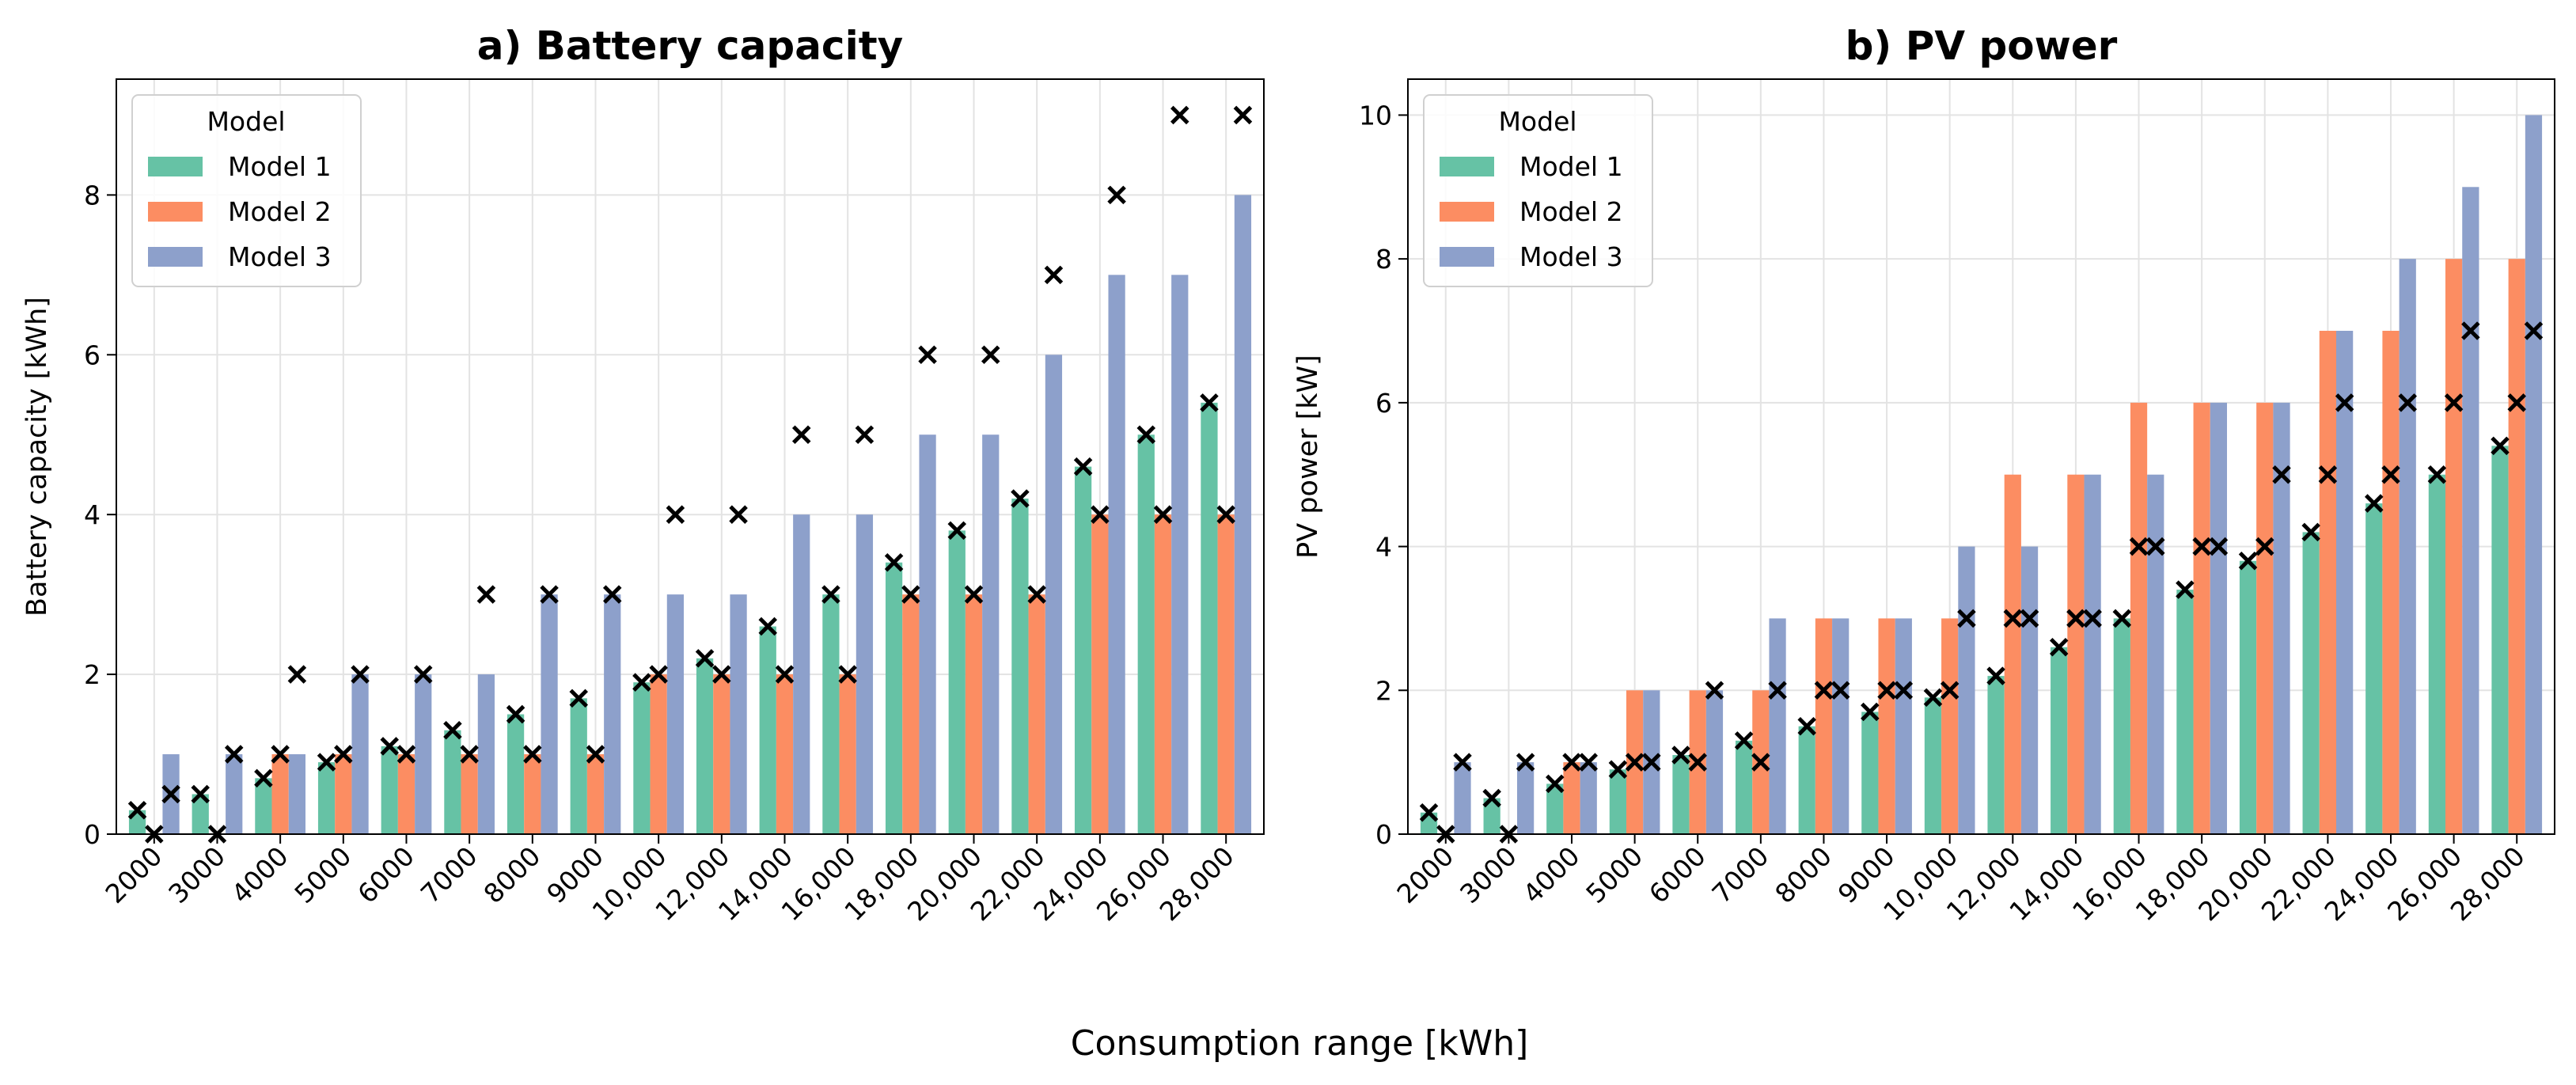  What do you see at coordinates (246, 191) in the screenshot?
I see `legend-box` at bounding box center [246, 191].